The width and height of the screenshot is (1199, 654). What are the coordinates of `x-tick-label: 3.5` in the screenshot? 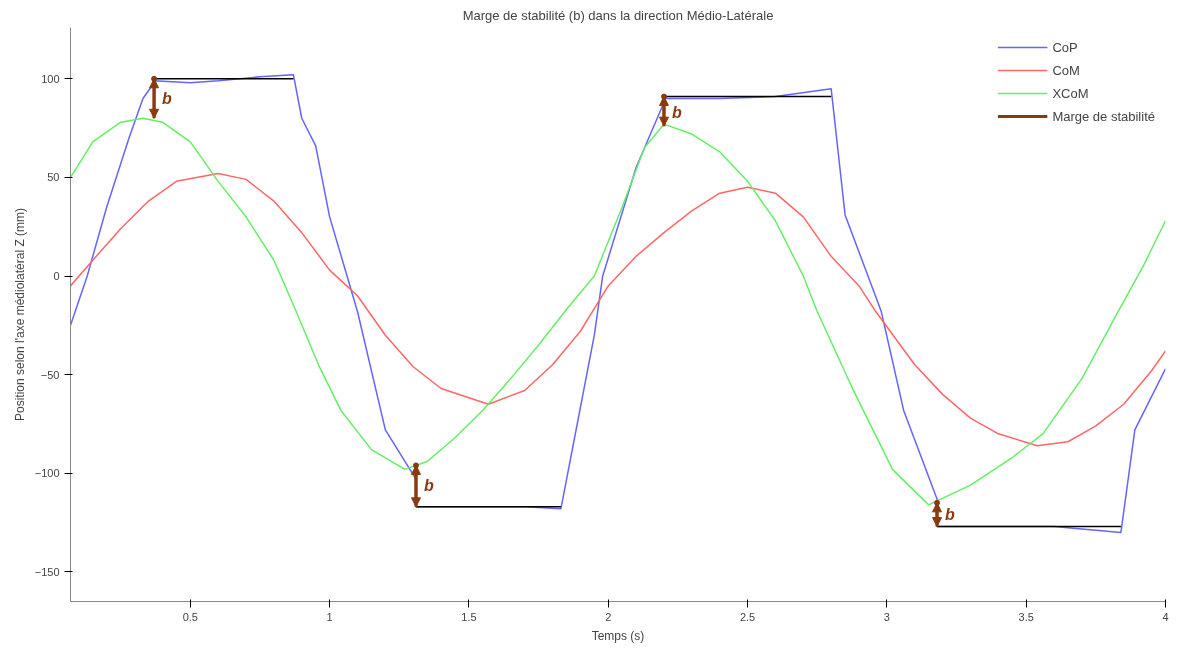 It's located at (1026, 616).